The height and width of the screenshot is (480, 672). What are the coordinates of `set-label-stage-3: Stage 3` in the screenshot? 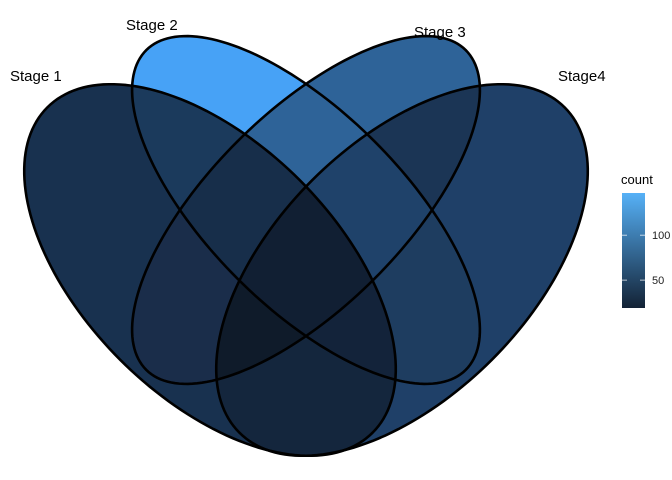 It's located at (440, 32).